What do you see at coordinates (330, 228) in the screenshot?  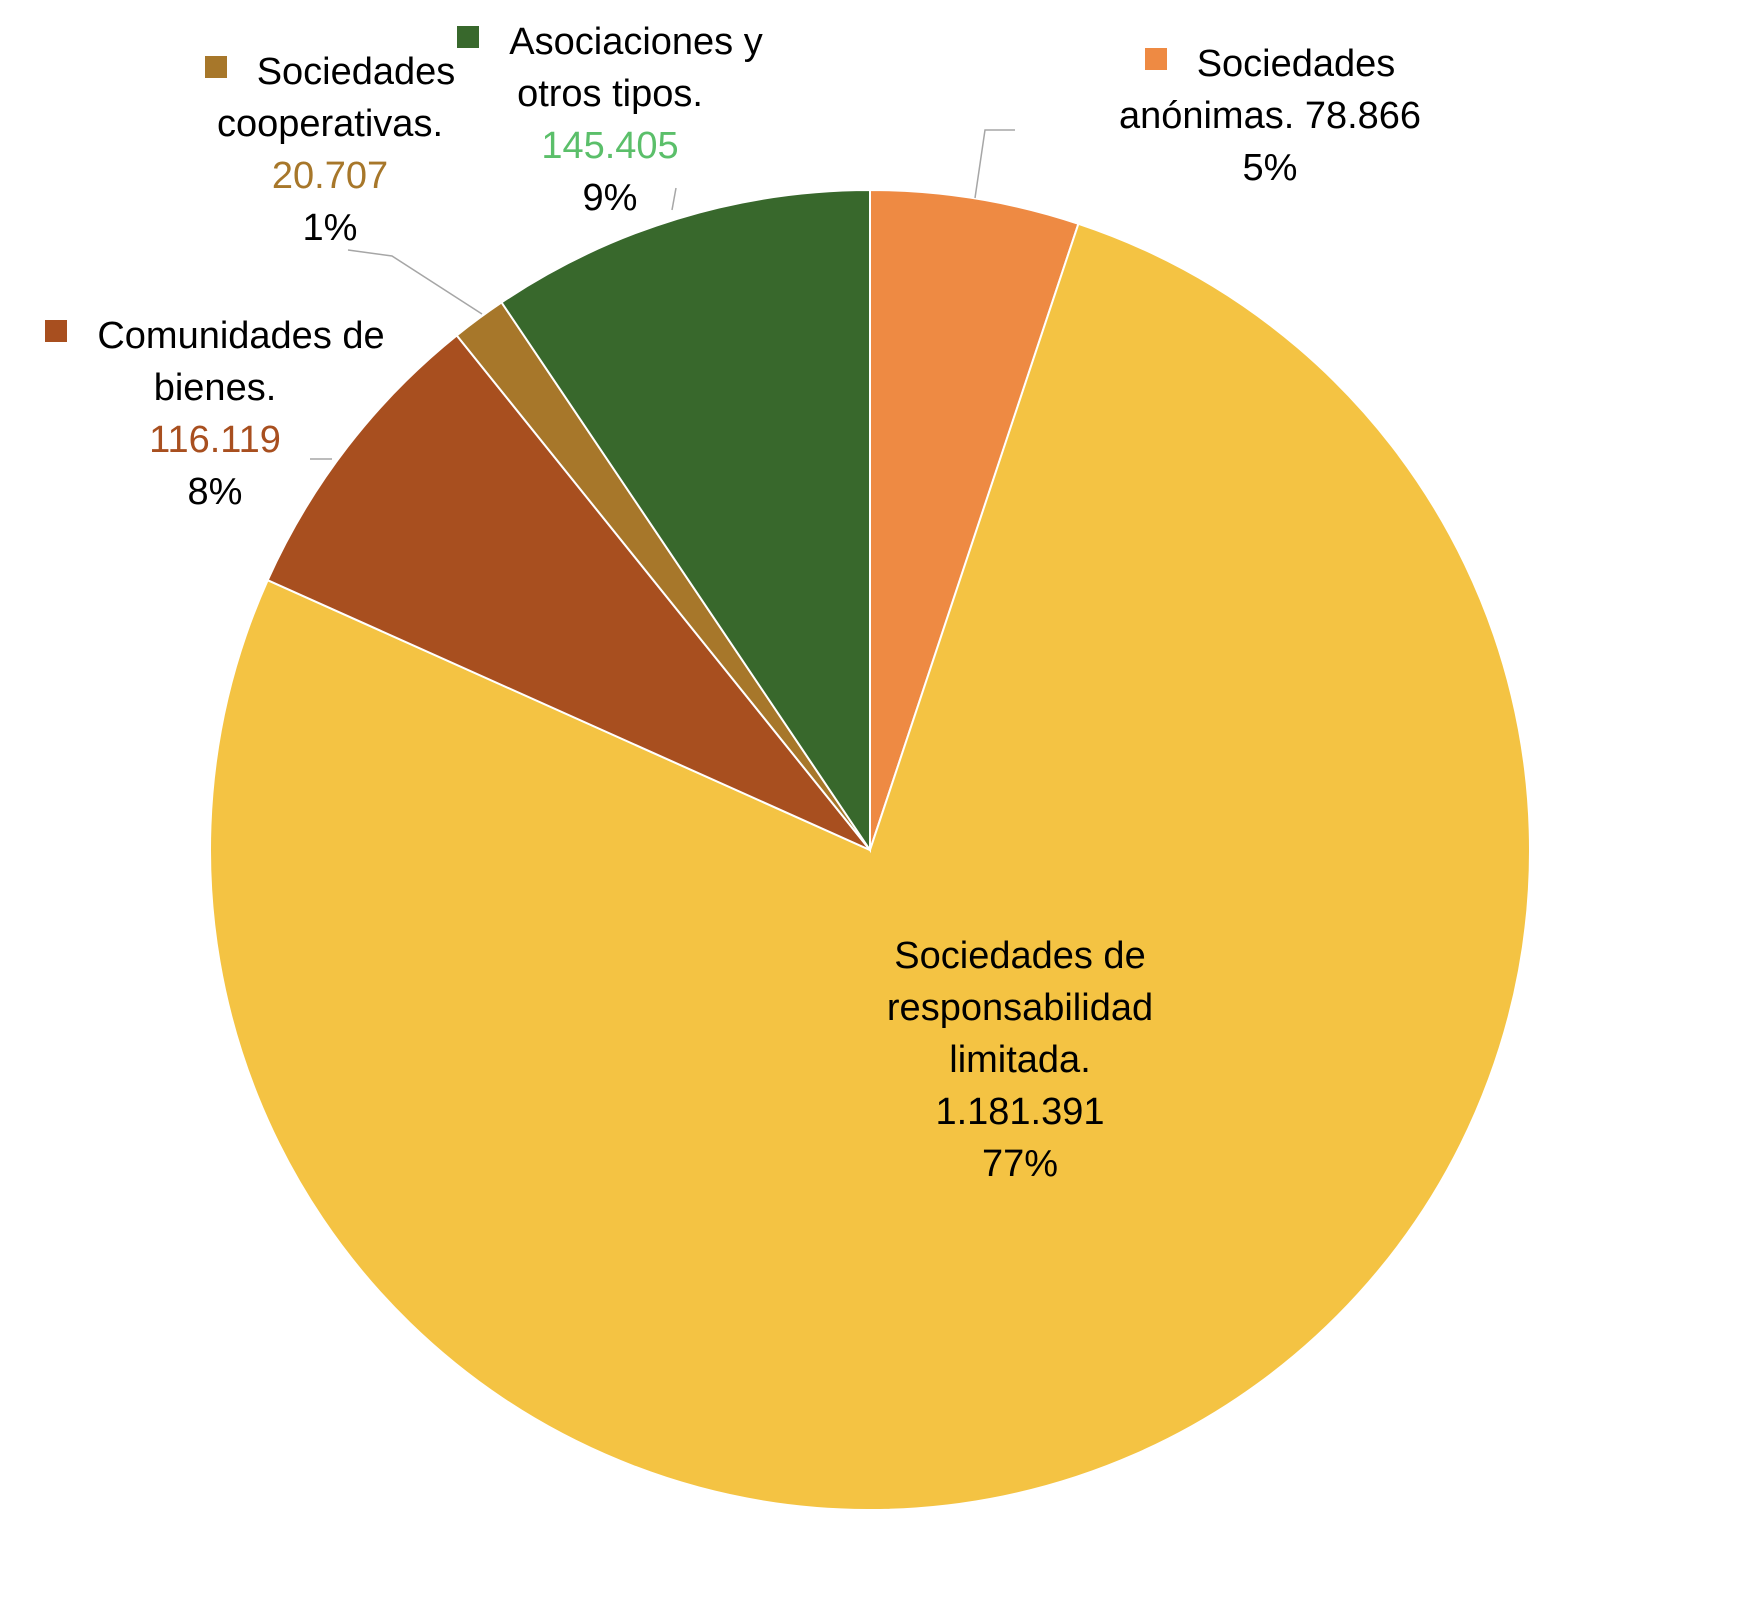 I see `percent-label: 1%` at bounding box center [330, 228].